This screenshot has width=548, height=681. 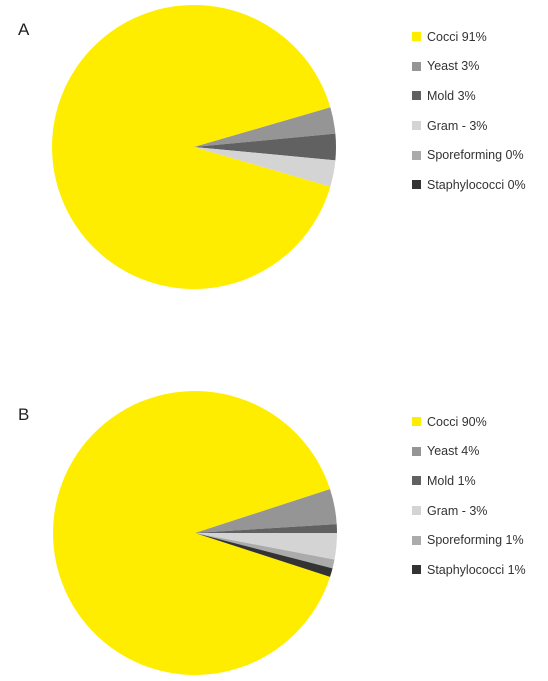 What do you see at coordinates (24, 414) in the screenshot?
I see `panel-label-b: B` at bounding box center [24, 414].